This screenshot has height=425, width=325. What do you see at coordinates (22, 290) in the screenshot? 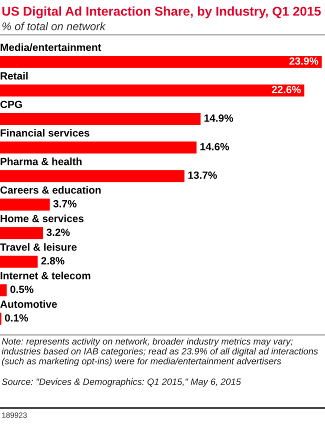
I see `data-label: 0.5%` at bounding box center [22, 290].